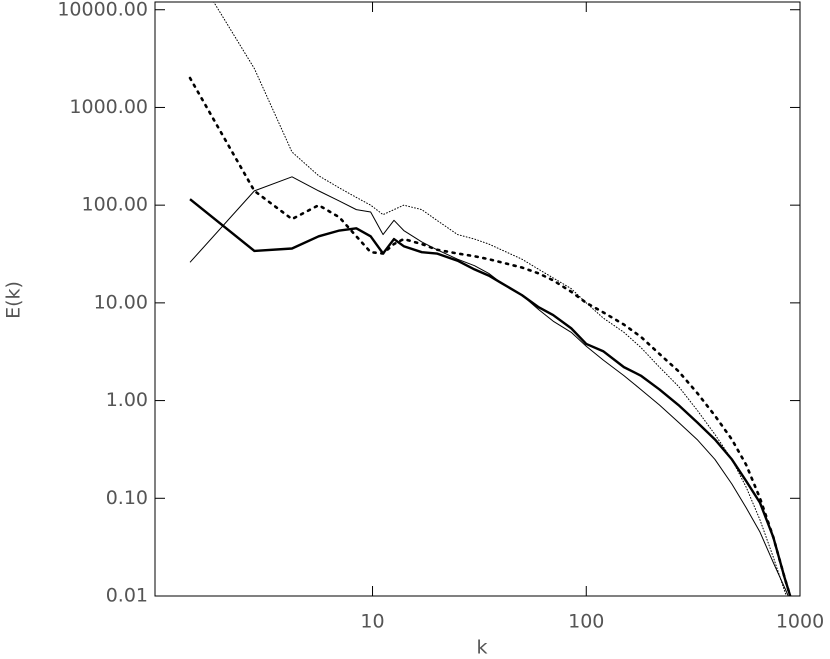  I want to click on y-tick-label: 1.00, so click(127, 400).